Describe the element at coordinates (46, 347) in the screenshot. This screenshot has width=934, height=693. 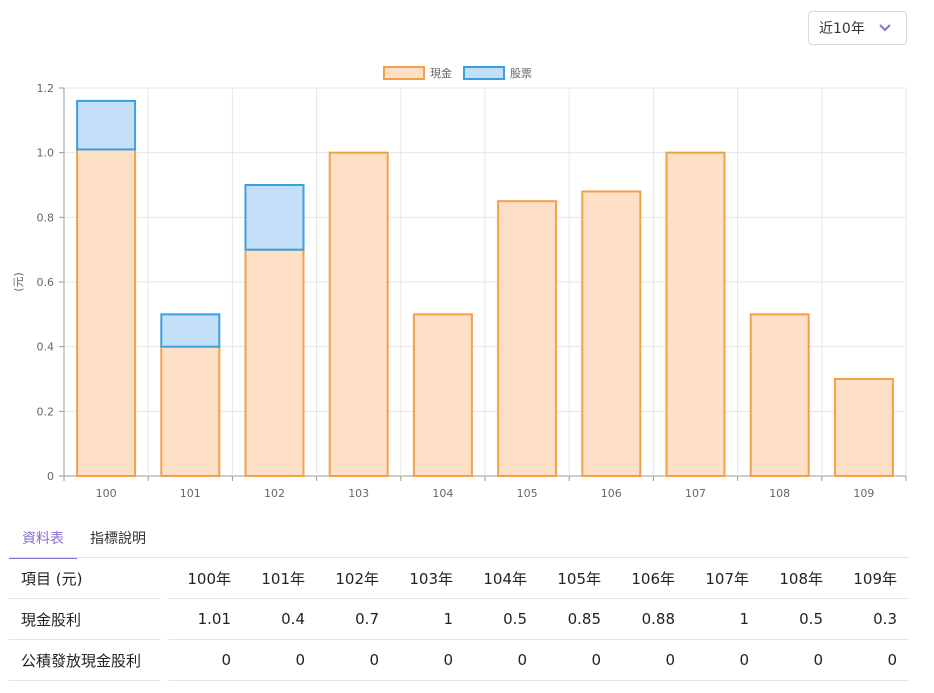
I see `y-tick-label: 0.4` at that location.